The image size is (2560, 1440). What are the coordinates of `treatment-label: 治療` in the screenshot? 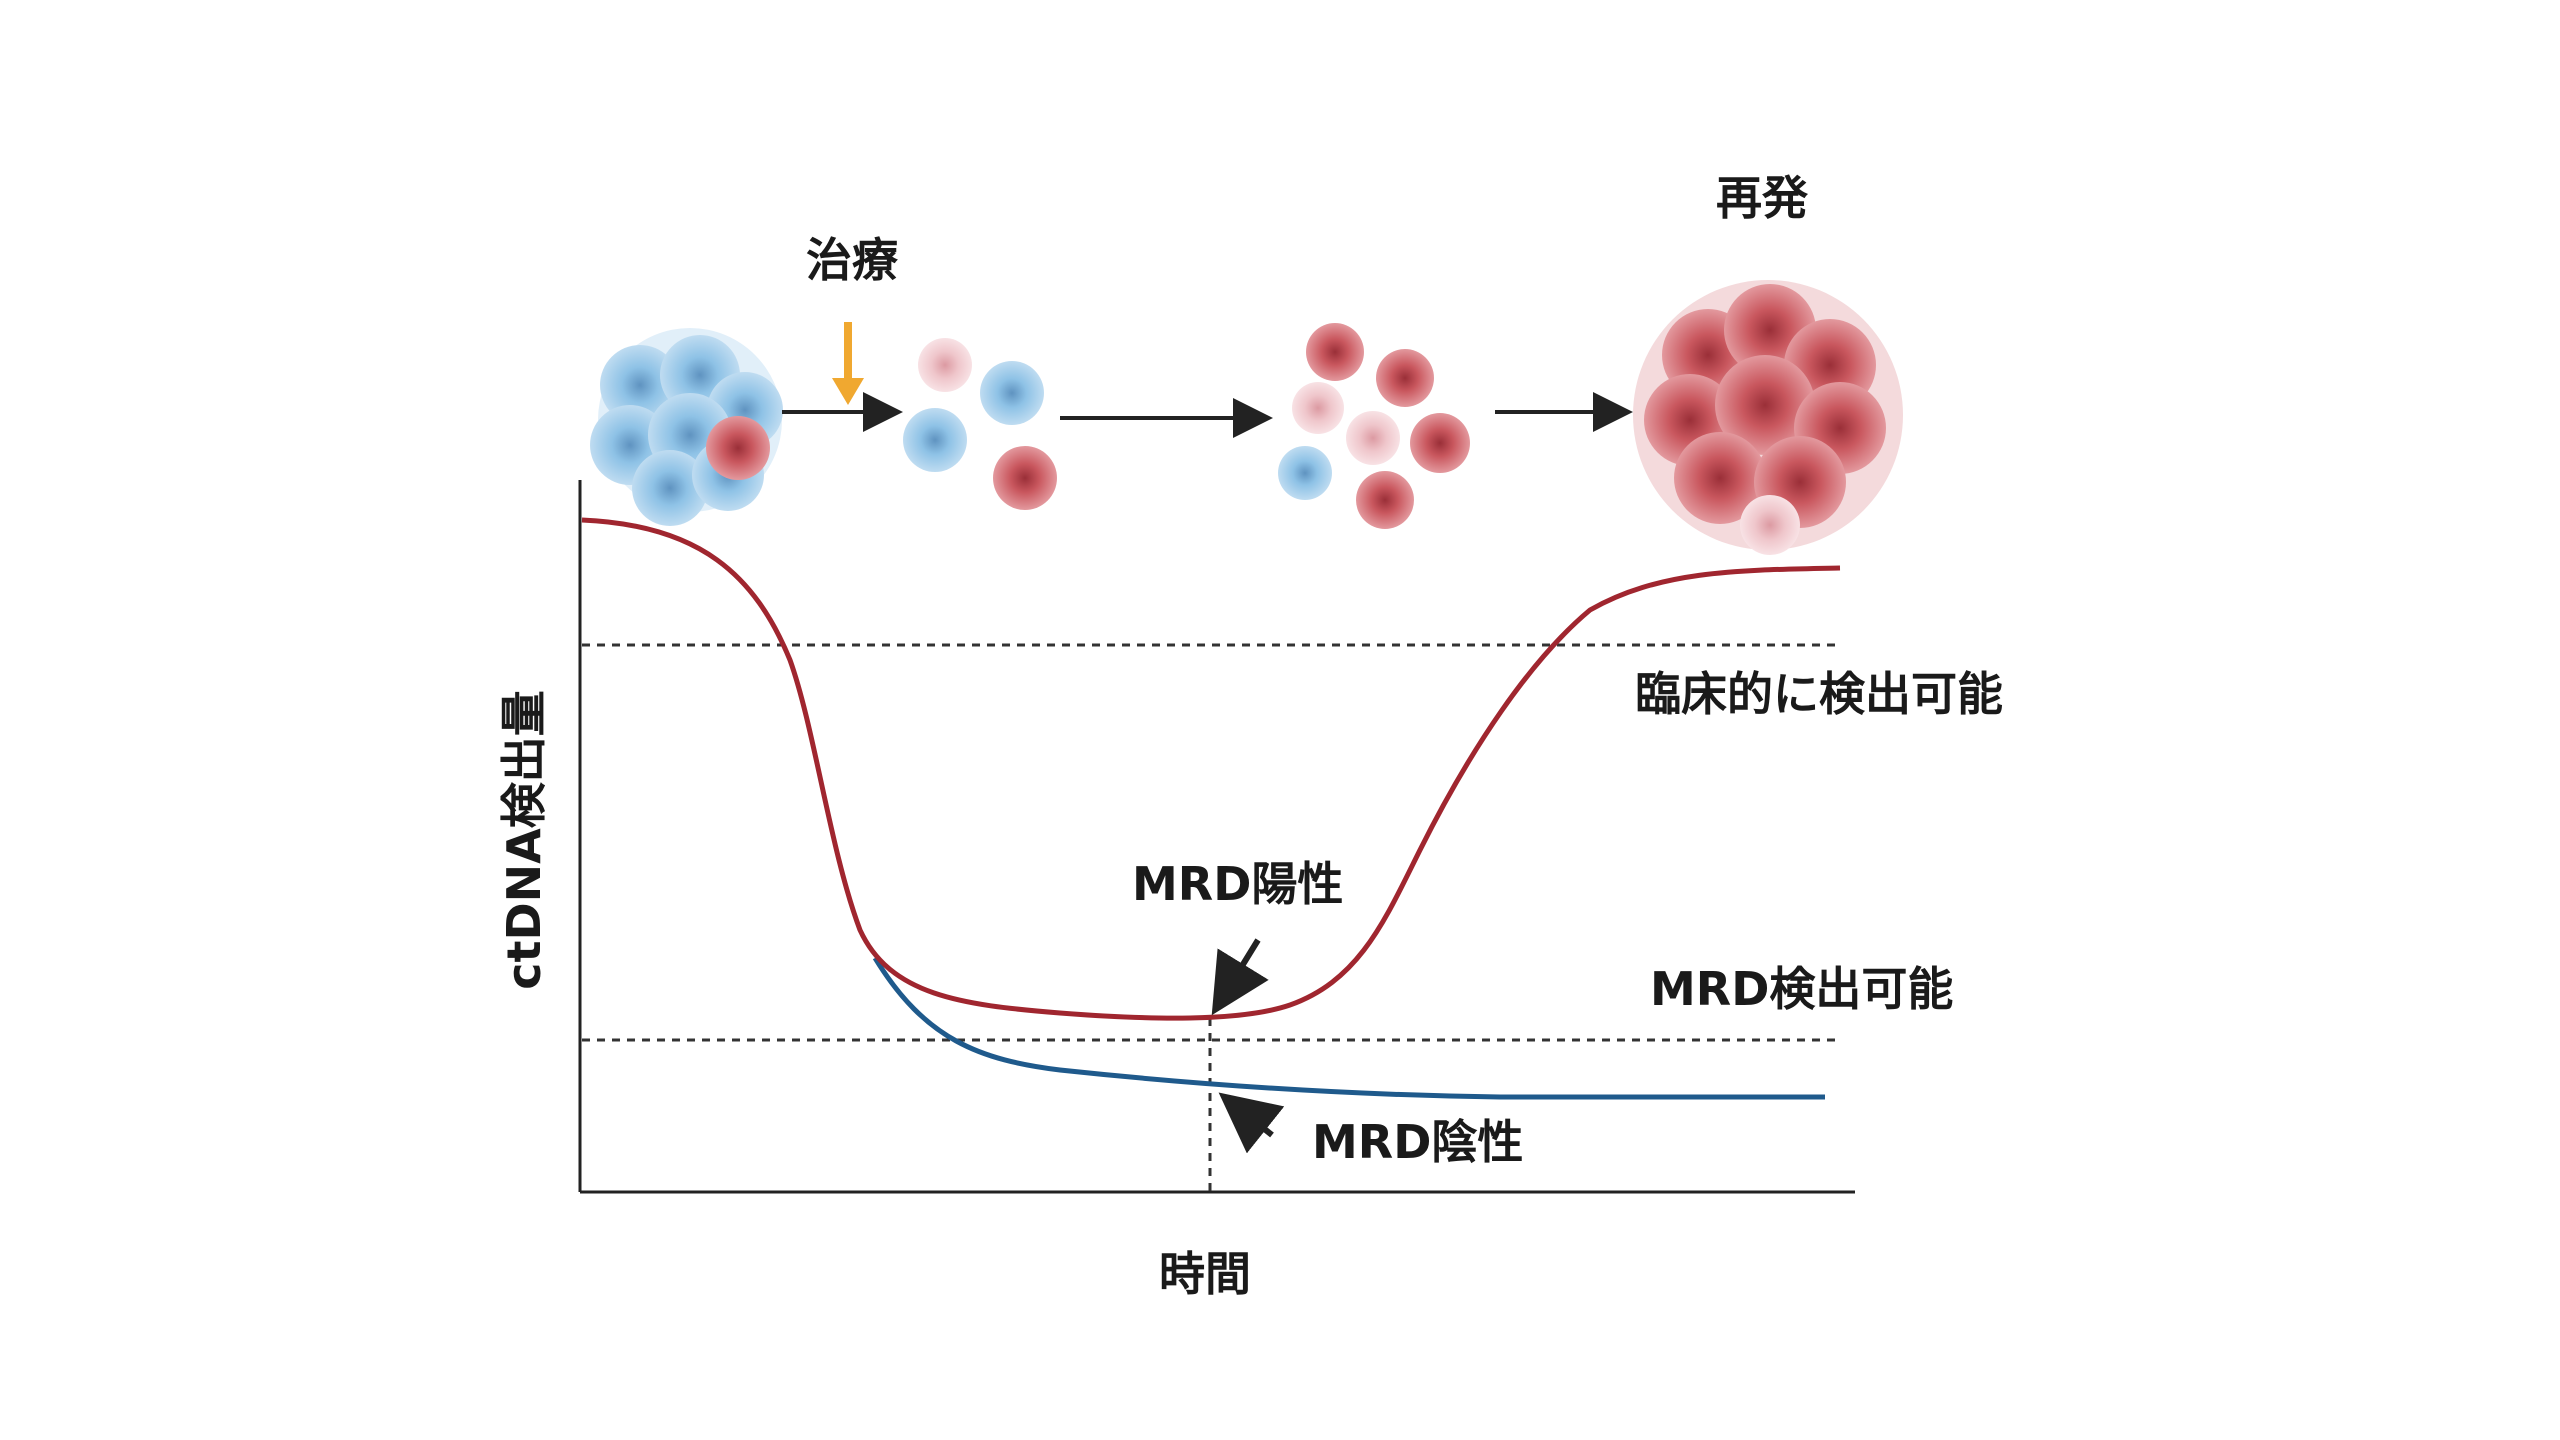 It's located at (852, 260).